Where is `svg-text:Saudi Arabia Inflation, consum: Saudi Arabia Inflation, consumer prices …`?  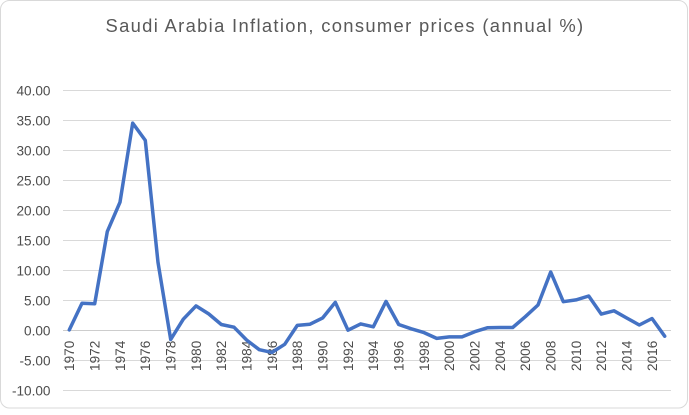
svg-text:Saudi Arabia Inflation, consum: Saudi Arabia Inflation, consumer prices … is located at coordinates (345, 25).